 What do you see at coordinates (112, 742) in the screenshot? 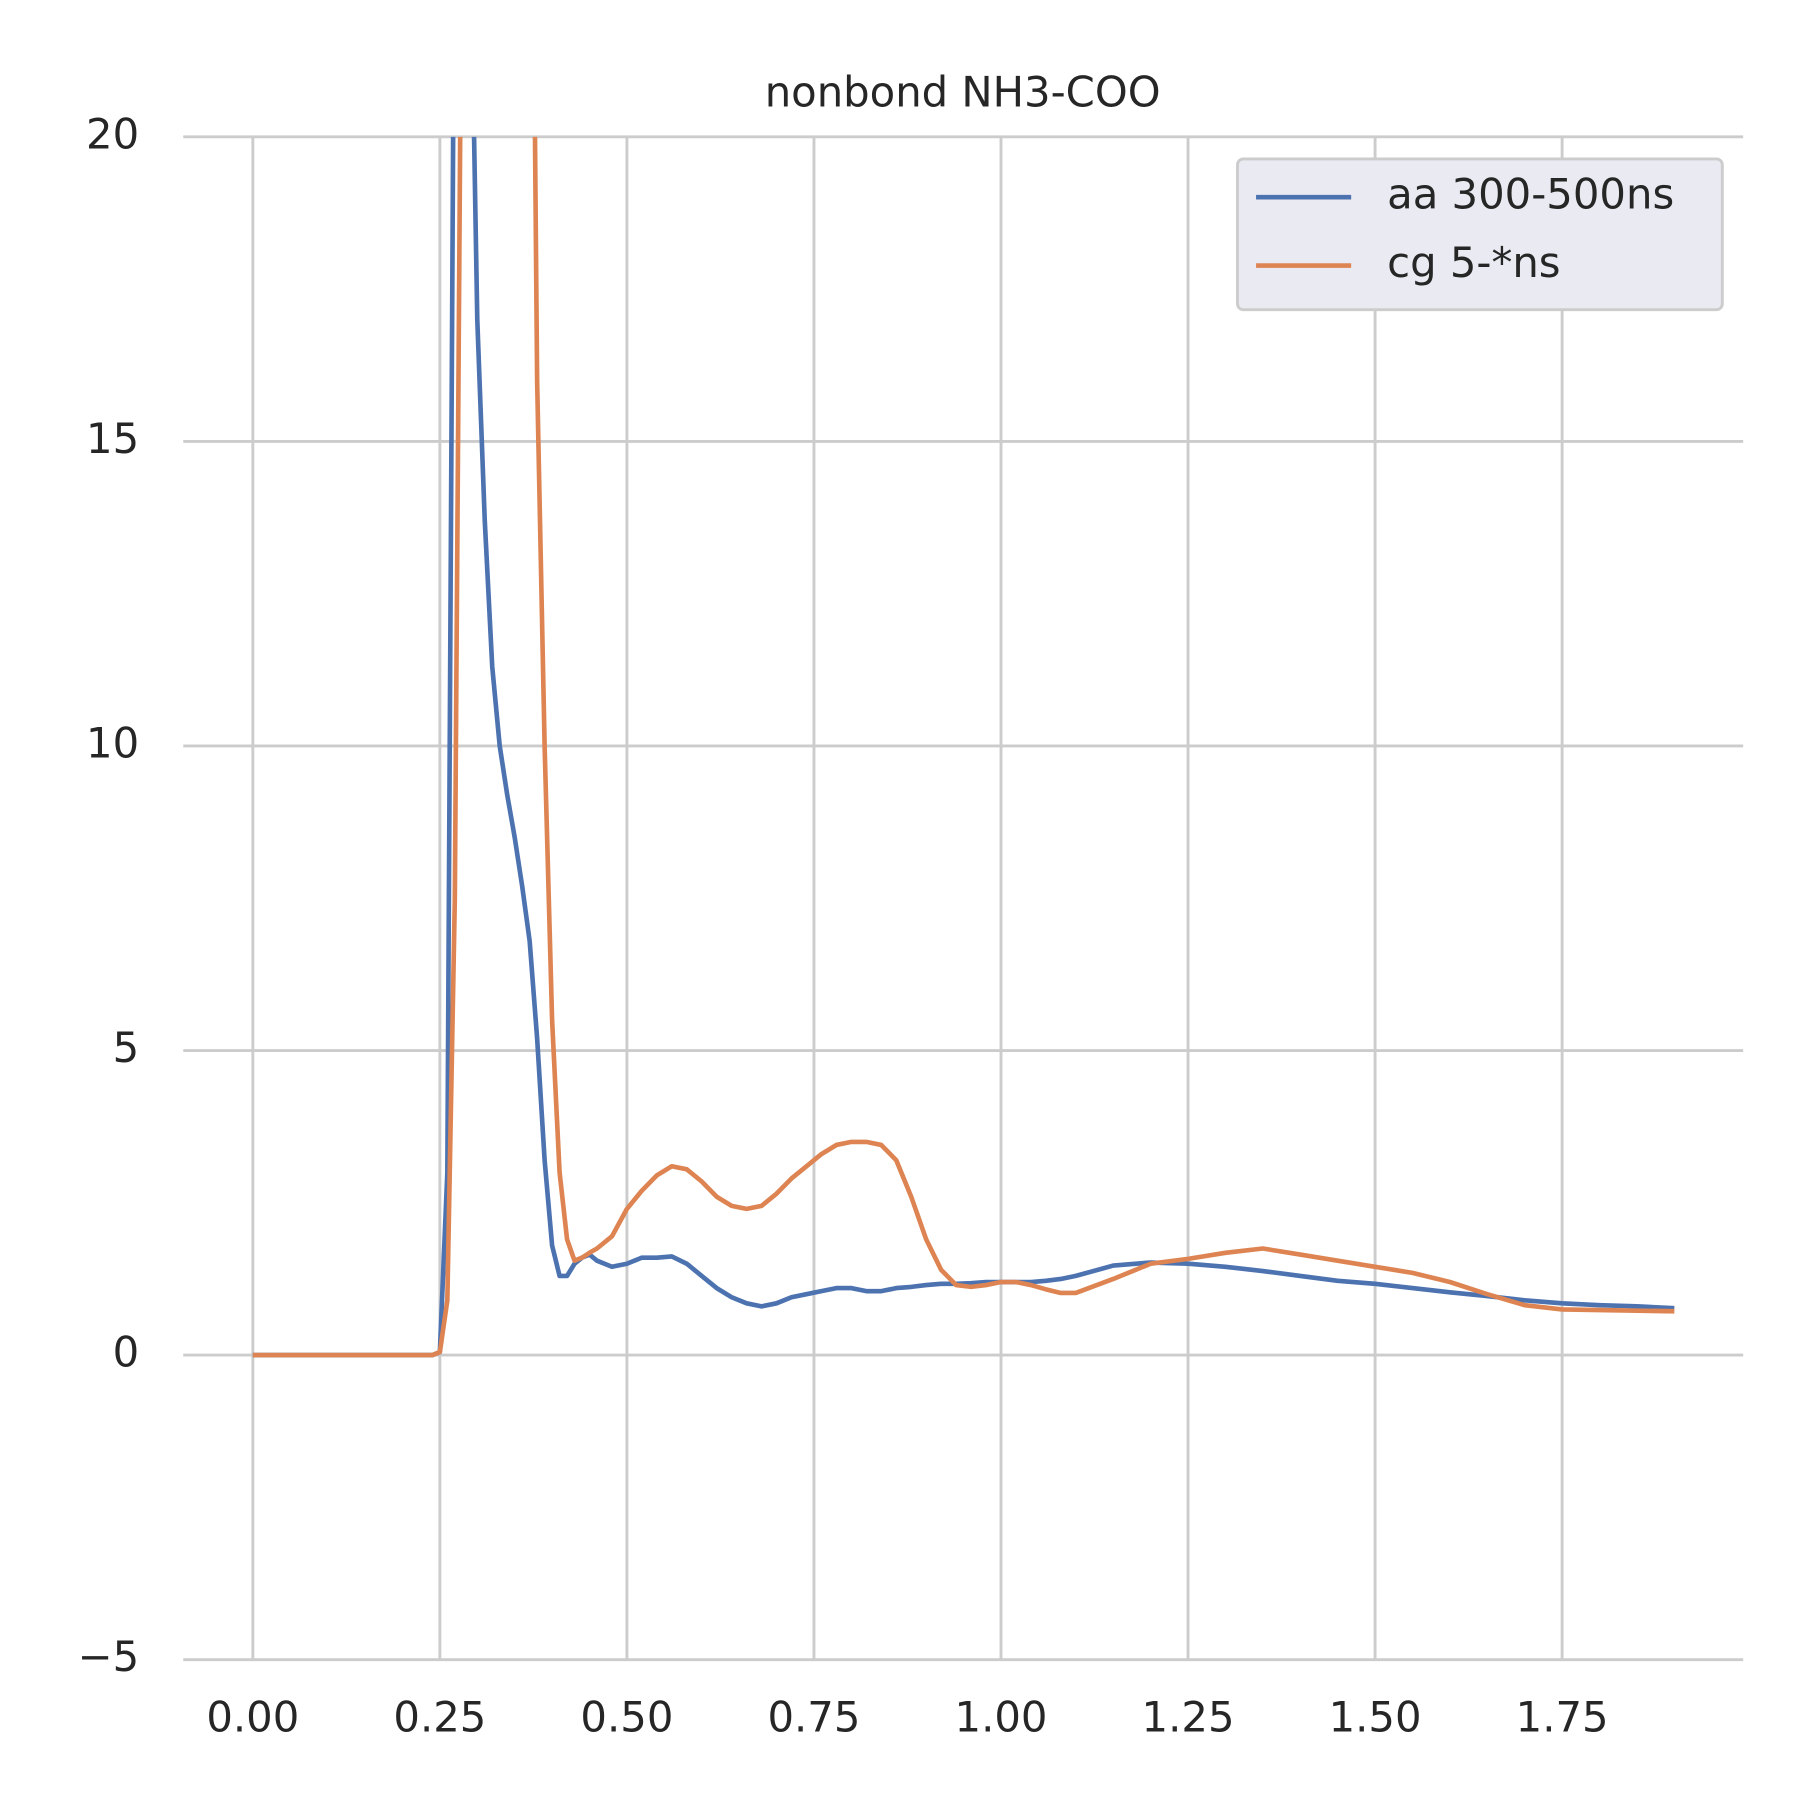
I see `y-tick-label: 10` at bounding box center [112, 742].